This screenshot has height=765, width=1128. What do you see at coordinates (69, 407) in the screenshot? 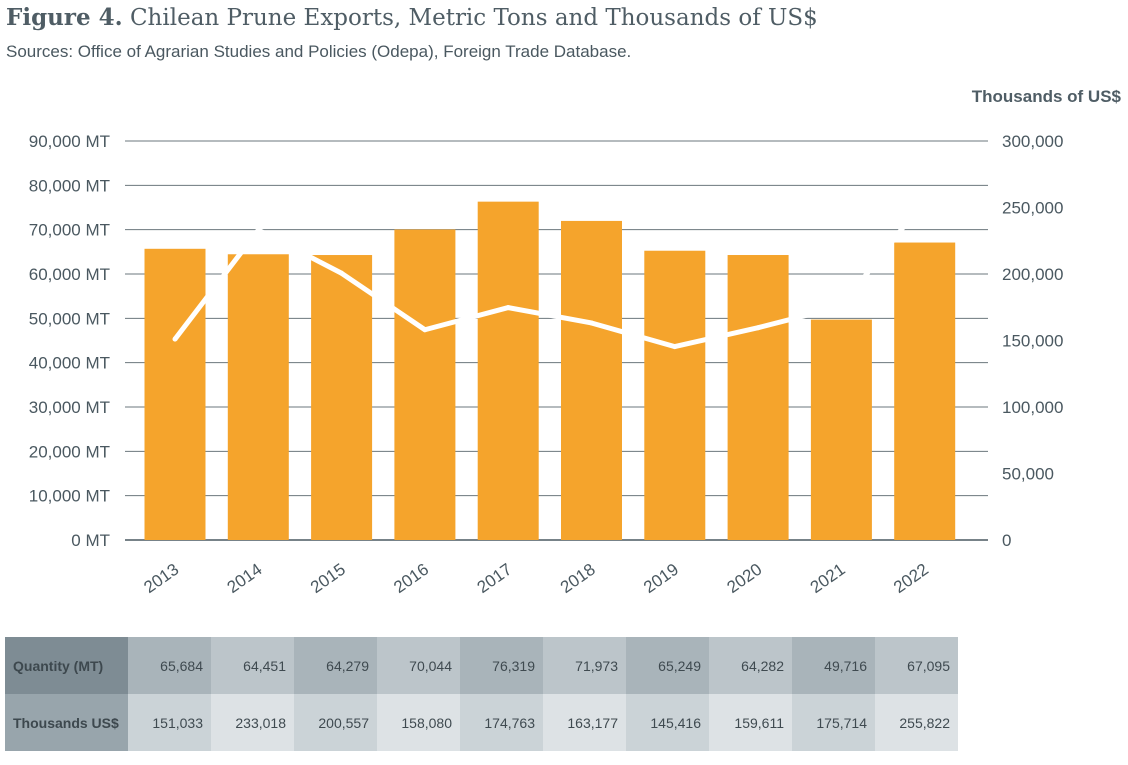
I see `left-axis-tick-label: 30,000 MT` at bounding box center [69, 407].